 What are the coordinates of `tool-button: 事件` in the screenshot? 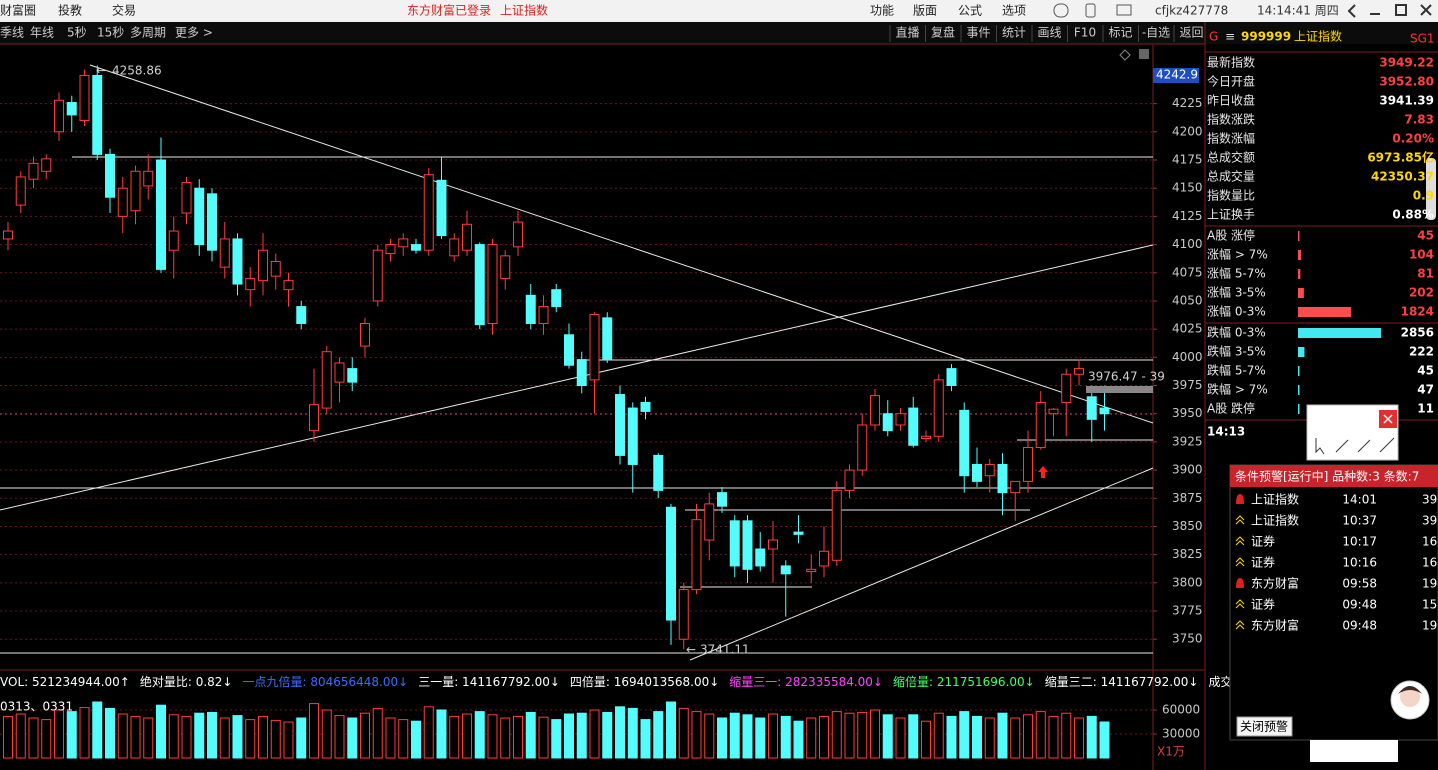 It's located at (978, 33).